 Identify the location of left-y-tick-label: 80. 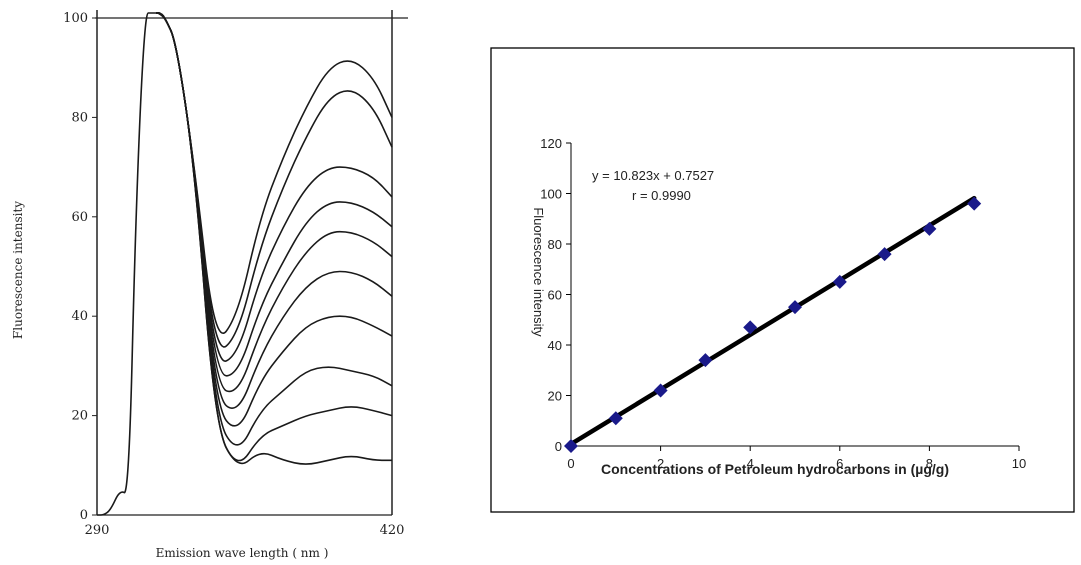
(79, 117).